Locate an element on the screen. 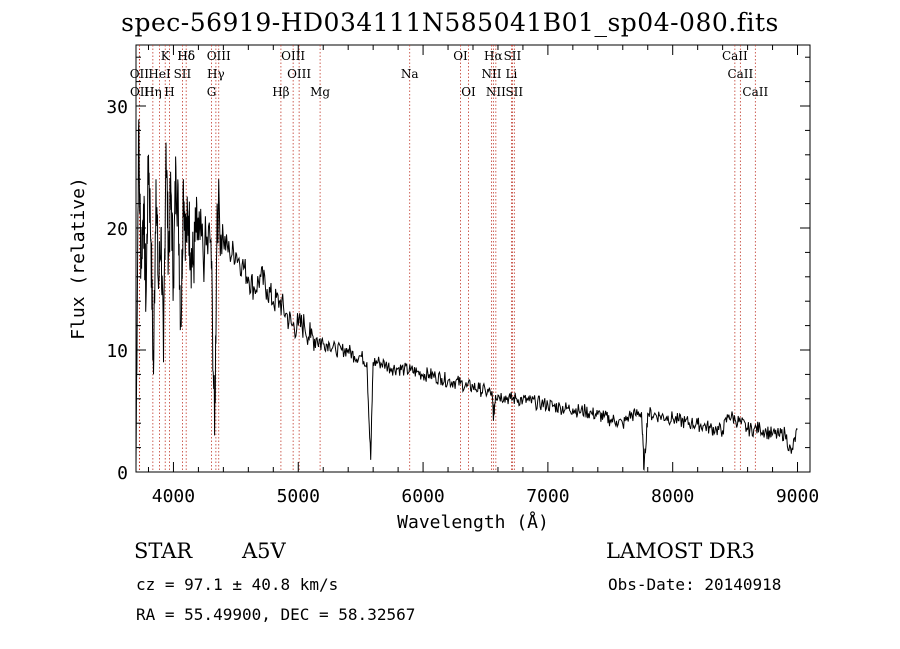  line-label: Hη is located at coordinates (153, 92).